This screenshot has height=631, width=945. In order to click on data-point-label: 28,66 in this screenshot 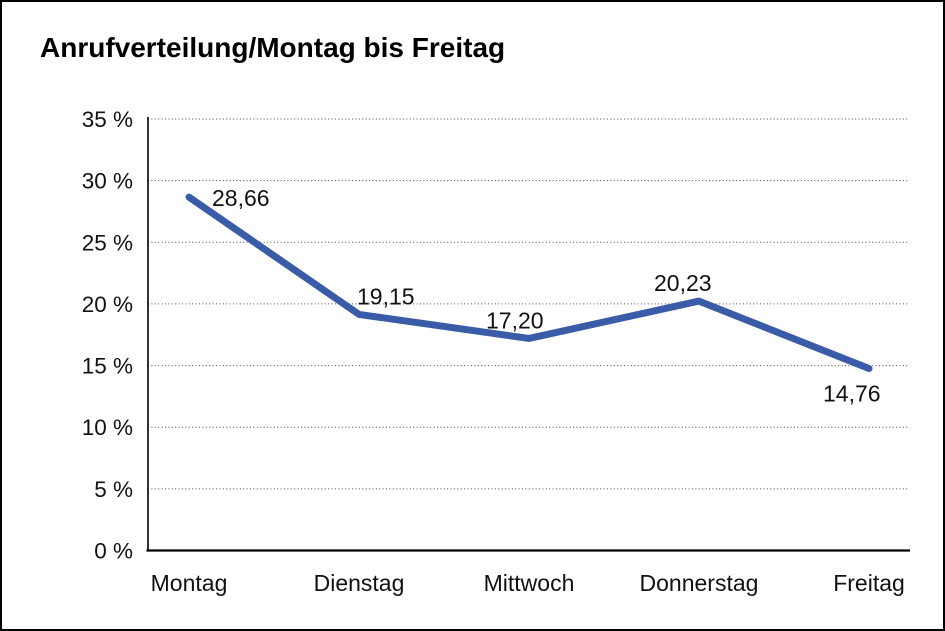, I will do `click(241, 198)`.